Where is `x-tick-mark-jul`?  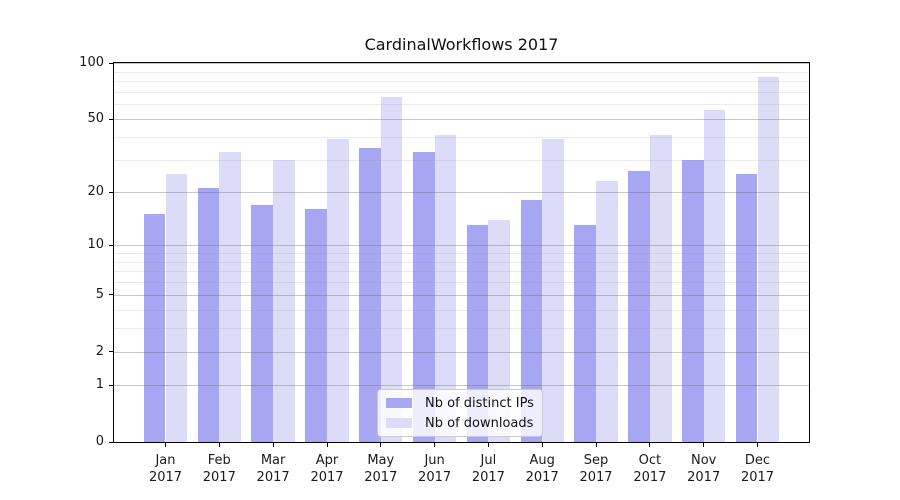 x-tick-mark-jul is located at coordinates (488, 445).